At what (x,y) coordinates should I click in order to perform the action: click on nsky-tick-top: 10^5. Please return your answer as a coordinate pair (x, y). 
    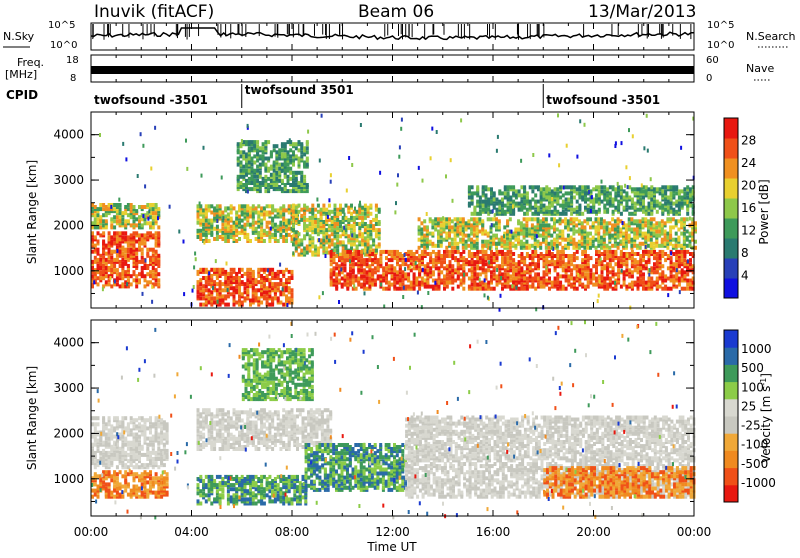
    Looking at the image, I should click on (61, 25).